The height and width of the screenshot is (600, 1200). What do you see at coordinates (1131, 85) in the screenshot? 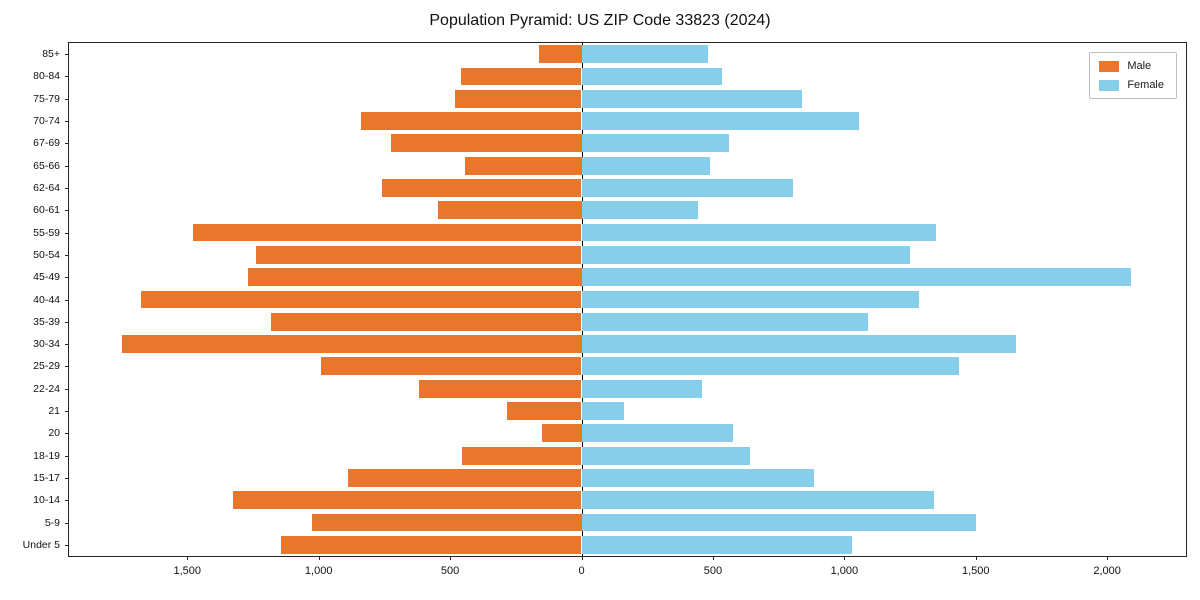
I see `legend-item-female: Female` at bounding box center [1131, 85].